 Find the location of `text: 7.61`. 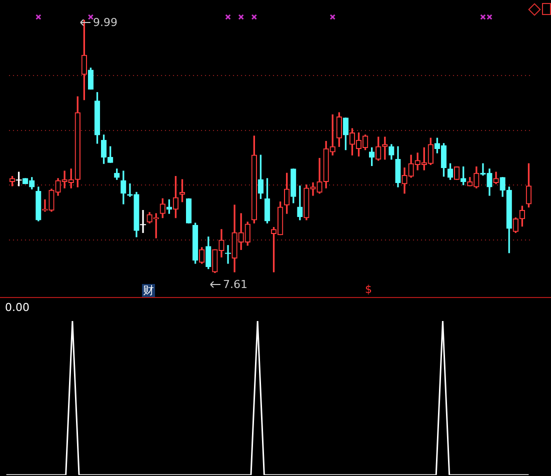

text: 7.61 is located at coordinates (235, 284).